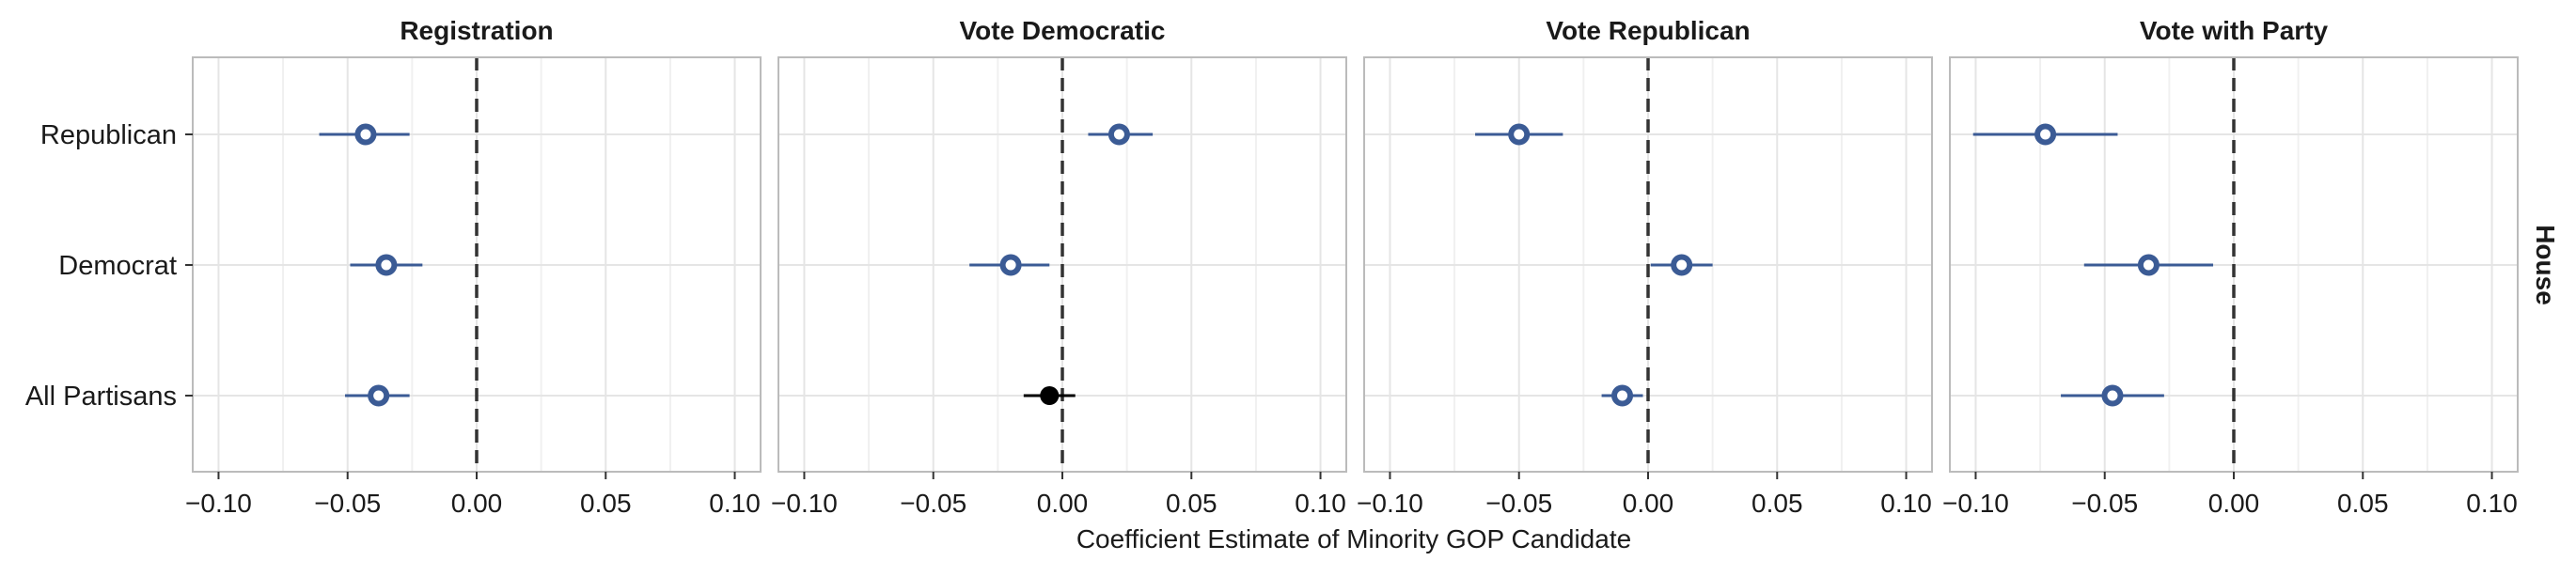 The width and height of the screenshot is (2576, 561). Describe the element at coordinates (477, 31) in the screenshot. I see `panel-title: Registration` at that location.